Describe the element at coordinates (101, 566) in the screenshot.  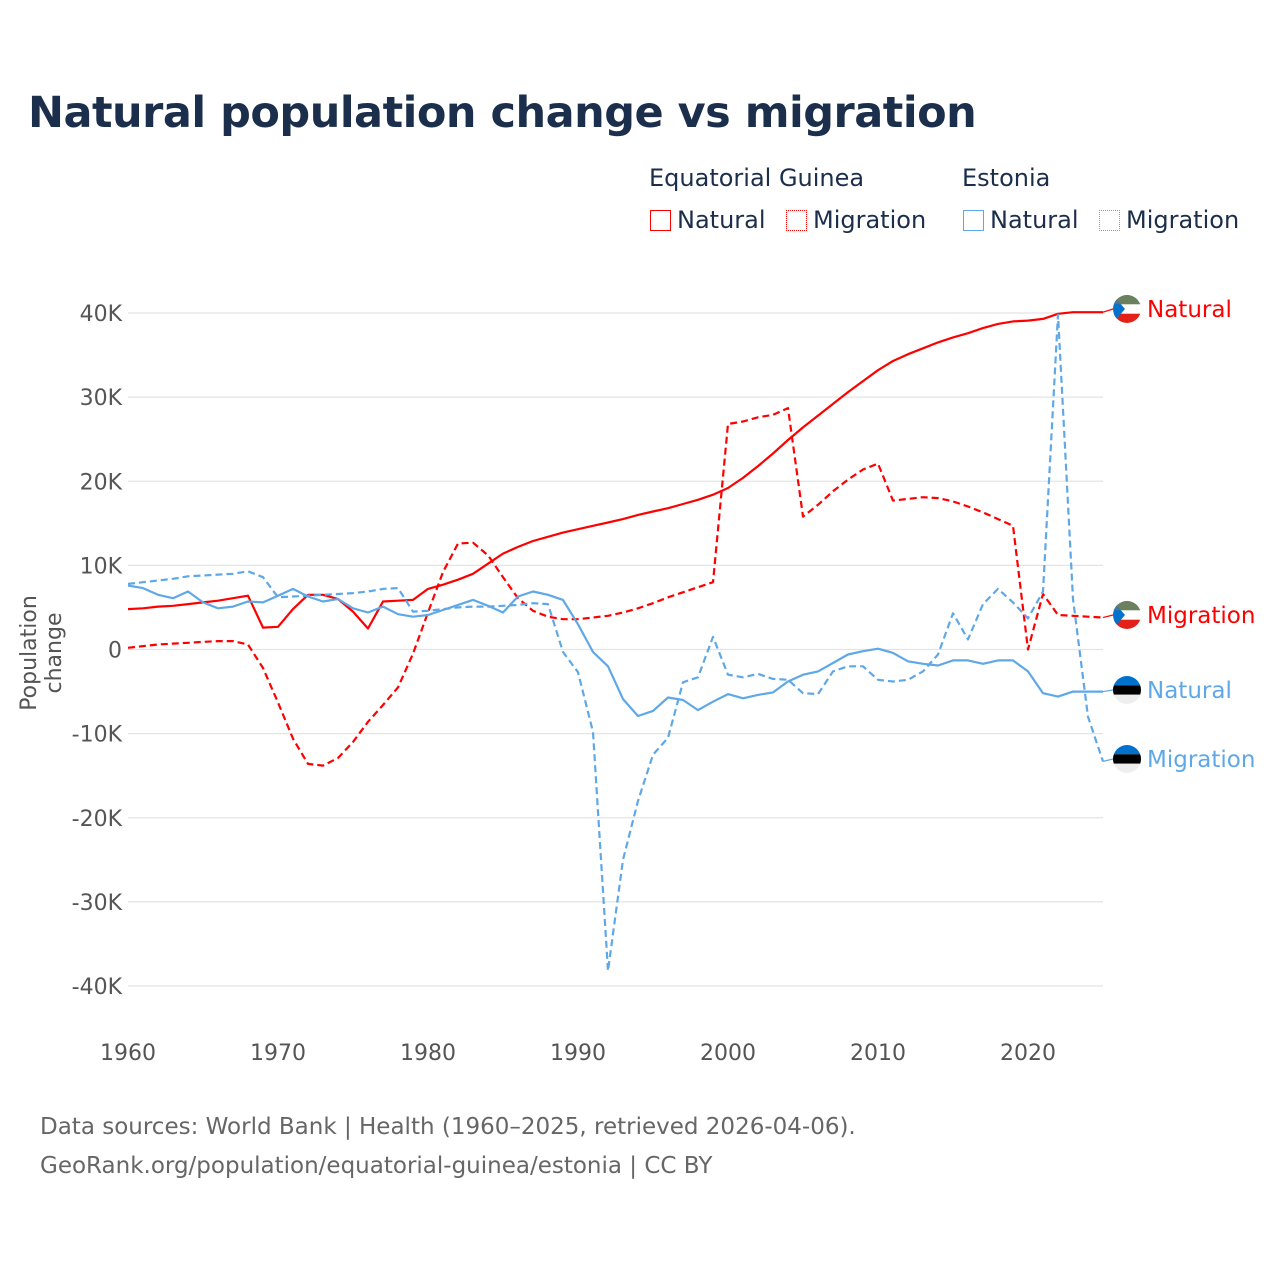
I see `y-tick-label: 10K` at that location.